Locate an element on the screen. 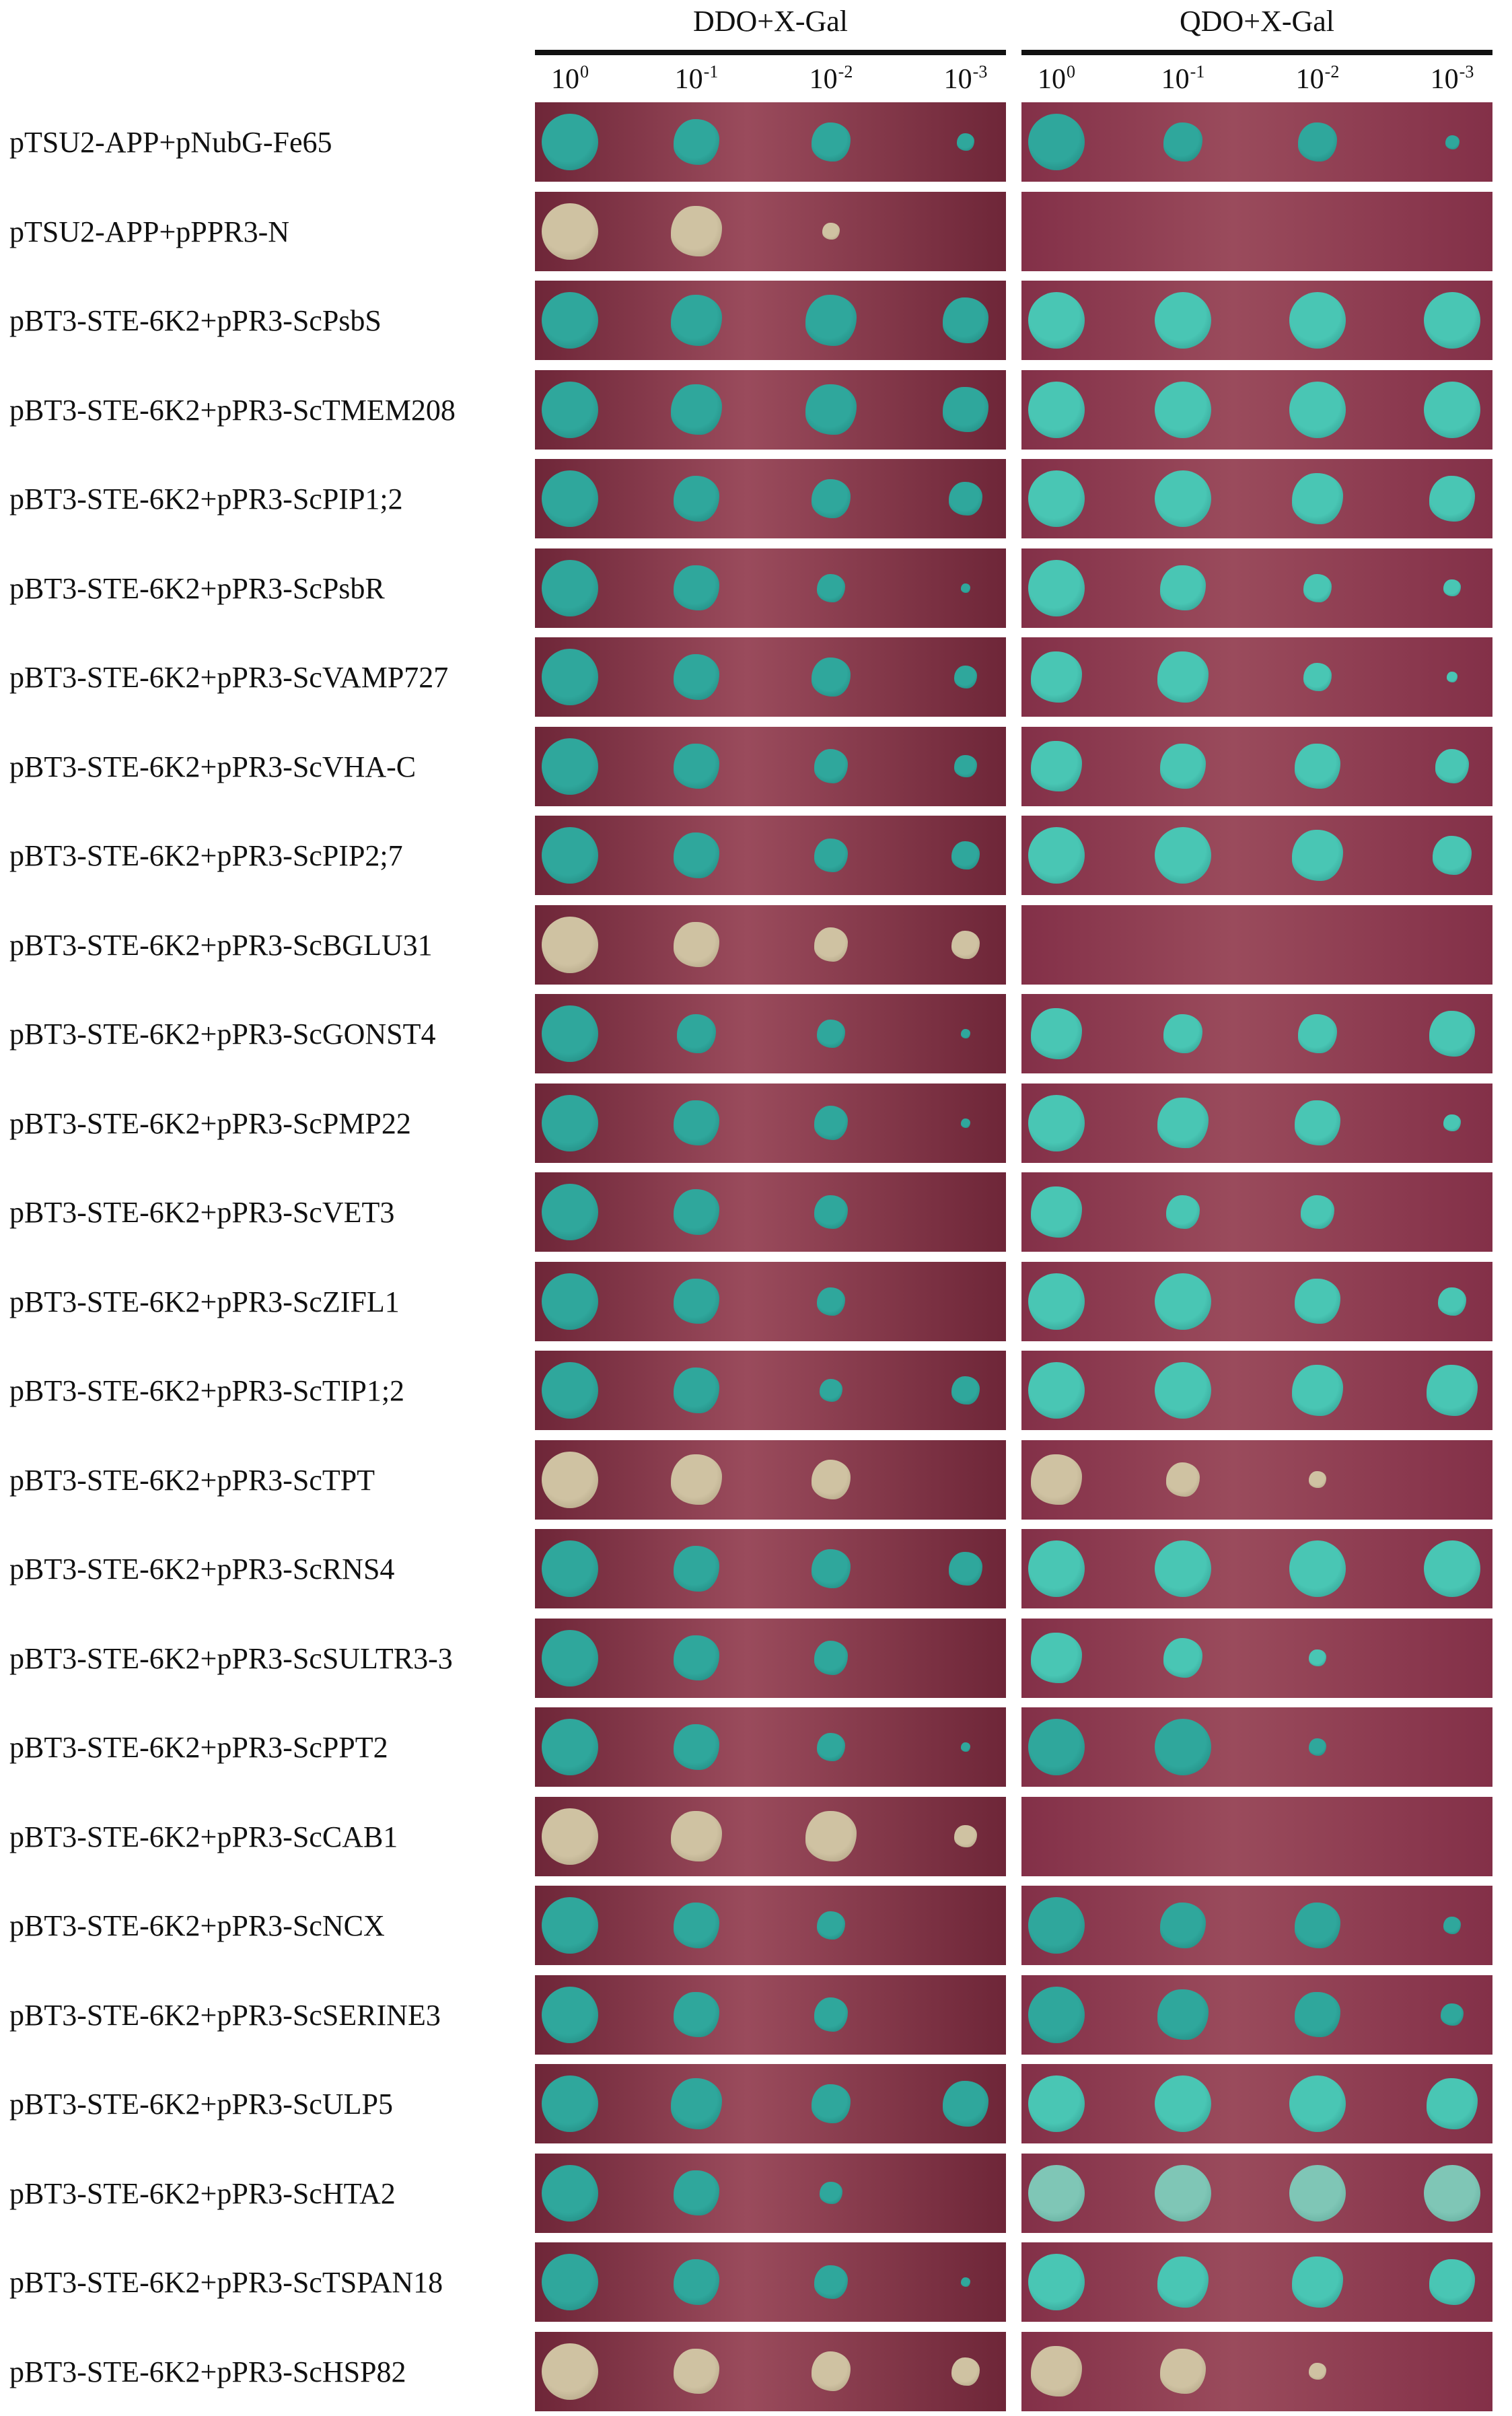 This screenshot has width=1512, height=2416. assay-row: pBT3-STE-6K2+pPR3-ScVAMP727 is located at coordinates (756, 677).